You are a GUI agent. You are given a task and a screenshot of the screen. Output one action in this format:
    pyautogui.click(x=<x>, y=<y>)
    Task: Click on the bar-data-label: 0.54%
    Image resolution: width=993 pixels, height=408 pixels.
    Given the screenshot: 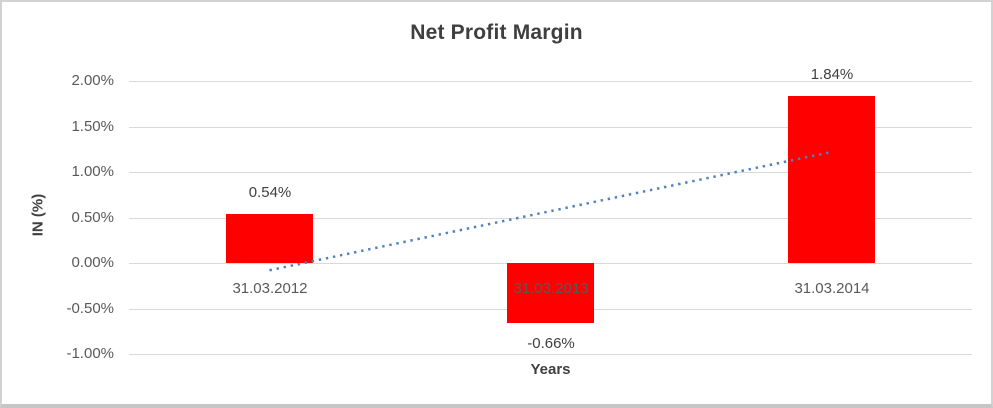 What is the action you would take?
    pyautogui.click(x=270, y=192)
    